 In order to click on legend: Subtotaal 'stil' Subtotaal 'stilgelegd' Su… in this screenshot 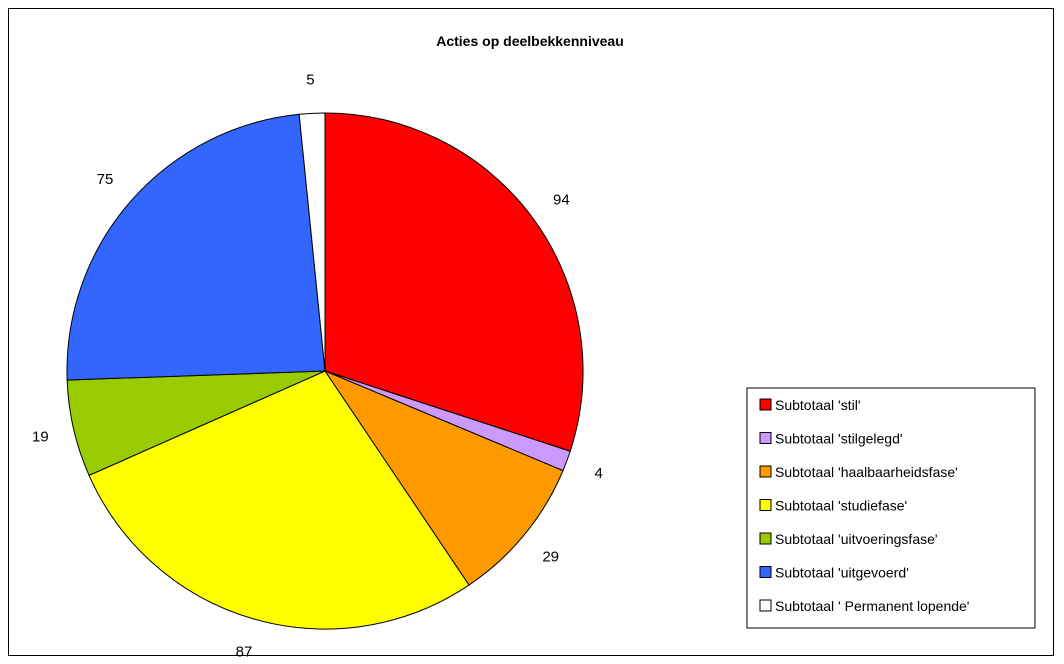, I will do `click(891, 508)`.